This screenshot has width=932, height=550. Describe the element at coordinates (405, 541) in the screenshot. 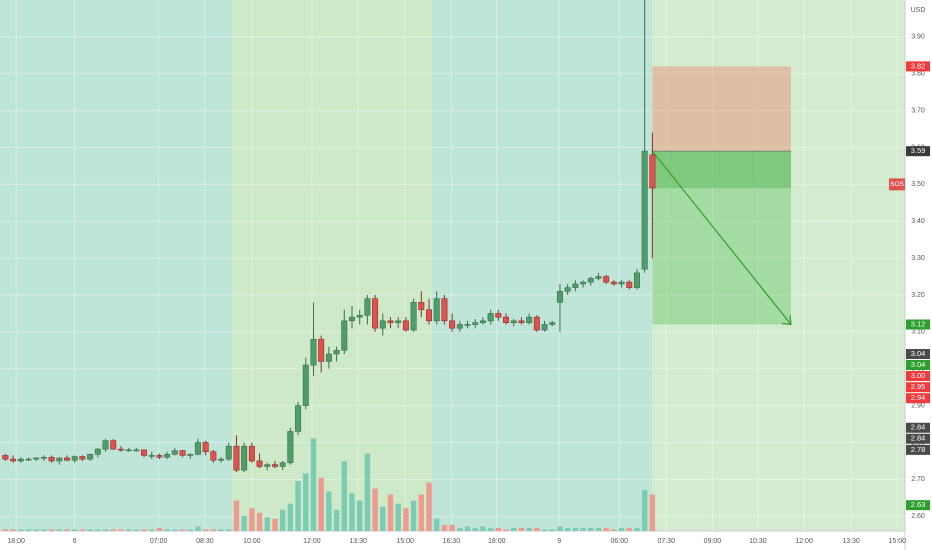

I see `x-tick-label: 15:00` at that location.